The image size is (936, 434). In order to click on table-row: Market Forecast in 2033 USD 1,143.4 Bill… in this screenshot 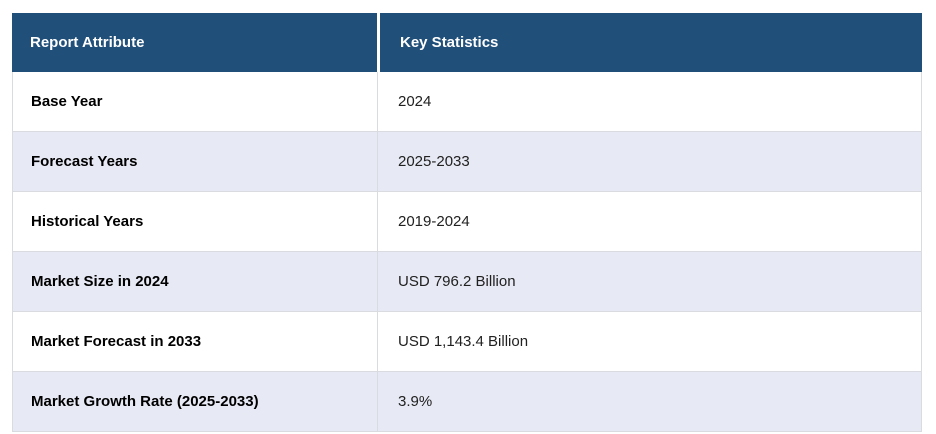, I will do `click(467, 342)`.